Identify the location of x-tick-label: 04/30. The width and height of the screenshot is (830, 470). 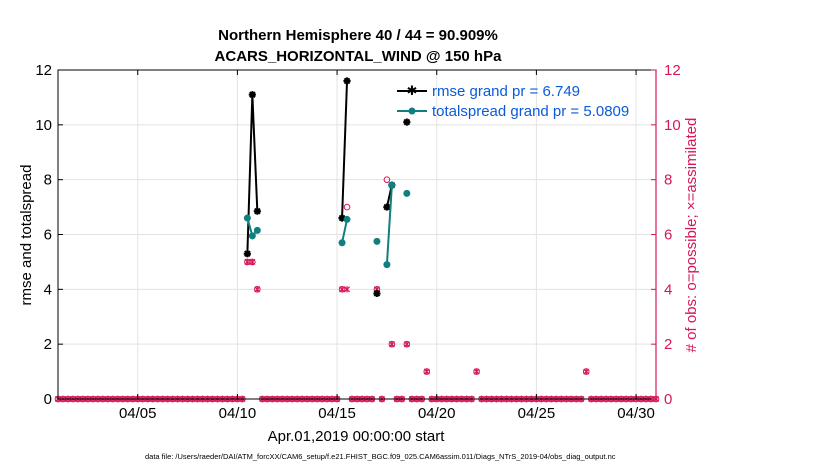
(636, 413).